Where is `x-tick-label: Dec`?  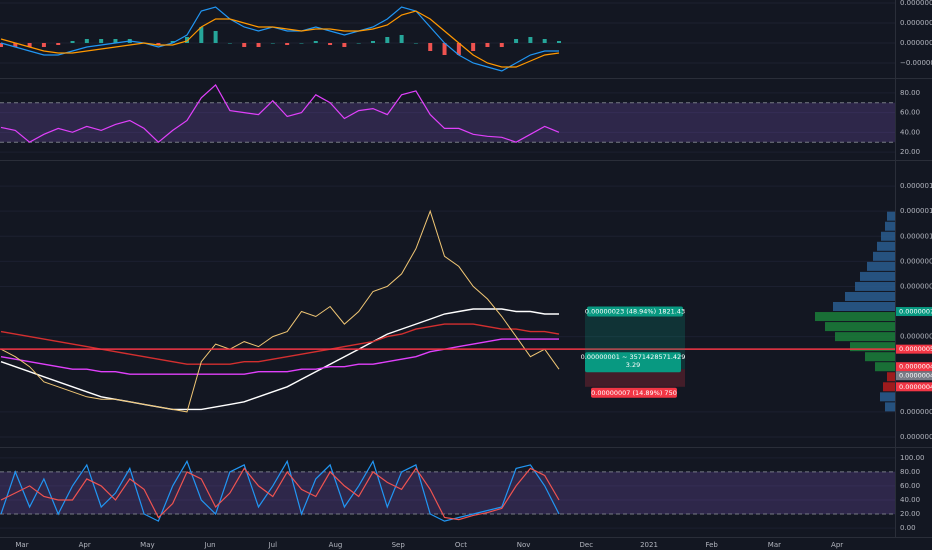 x-tick-label: Dec is located at coordinates (587, 545).